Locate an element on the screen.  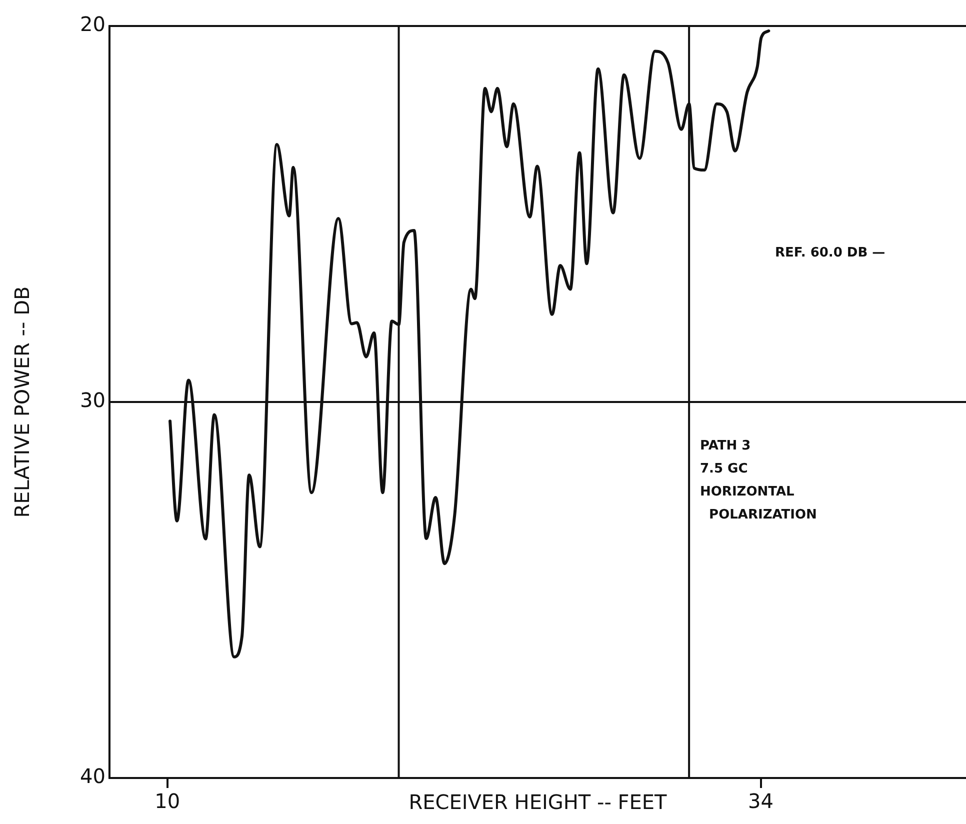
x-axis-title: RECEIVER HEIGHT -- FEET is located at coordinates (538, 802).